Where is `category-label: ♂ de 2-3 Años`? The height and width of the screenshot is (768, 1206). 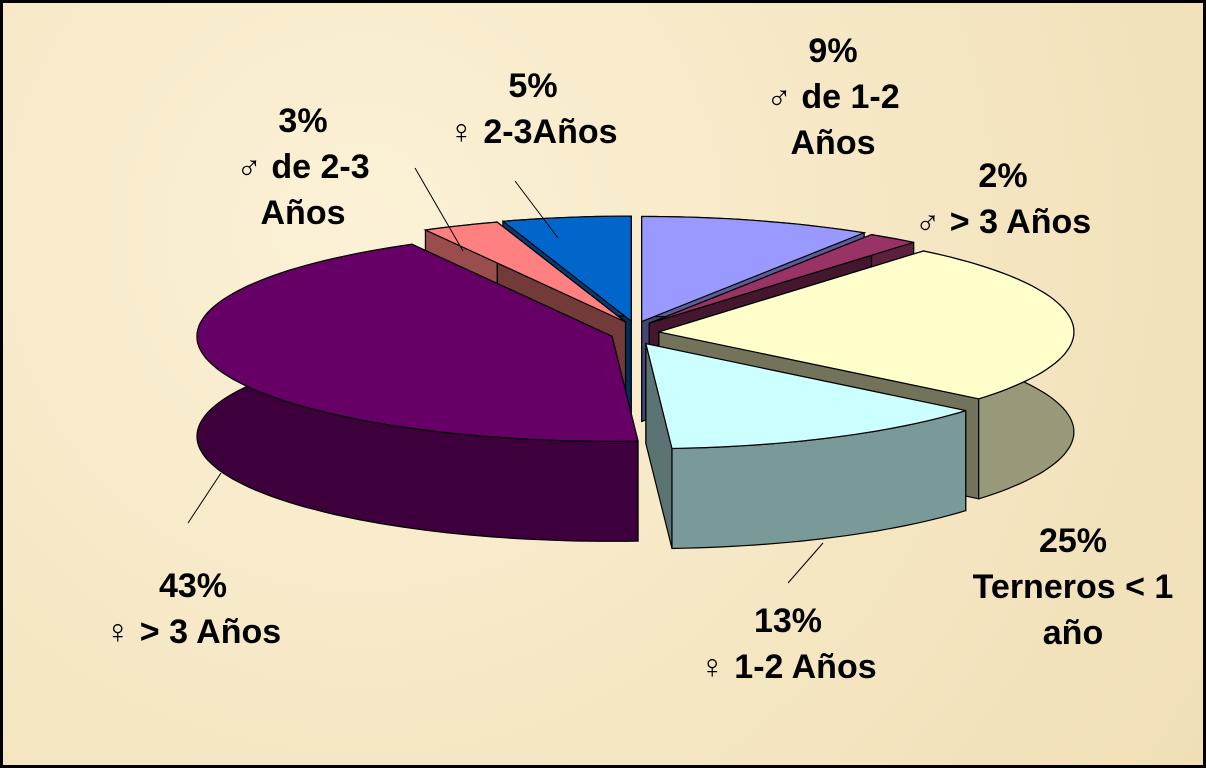 category-label: ♂ de 2-3 Años is located at coordinates (303, 190).